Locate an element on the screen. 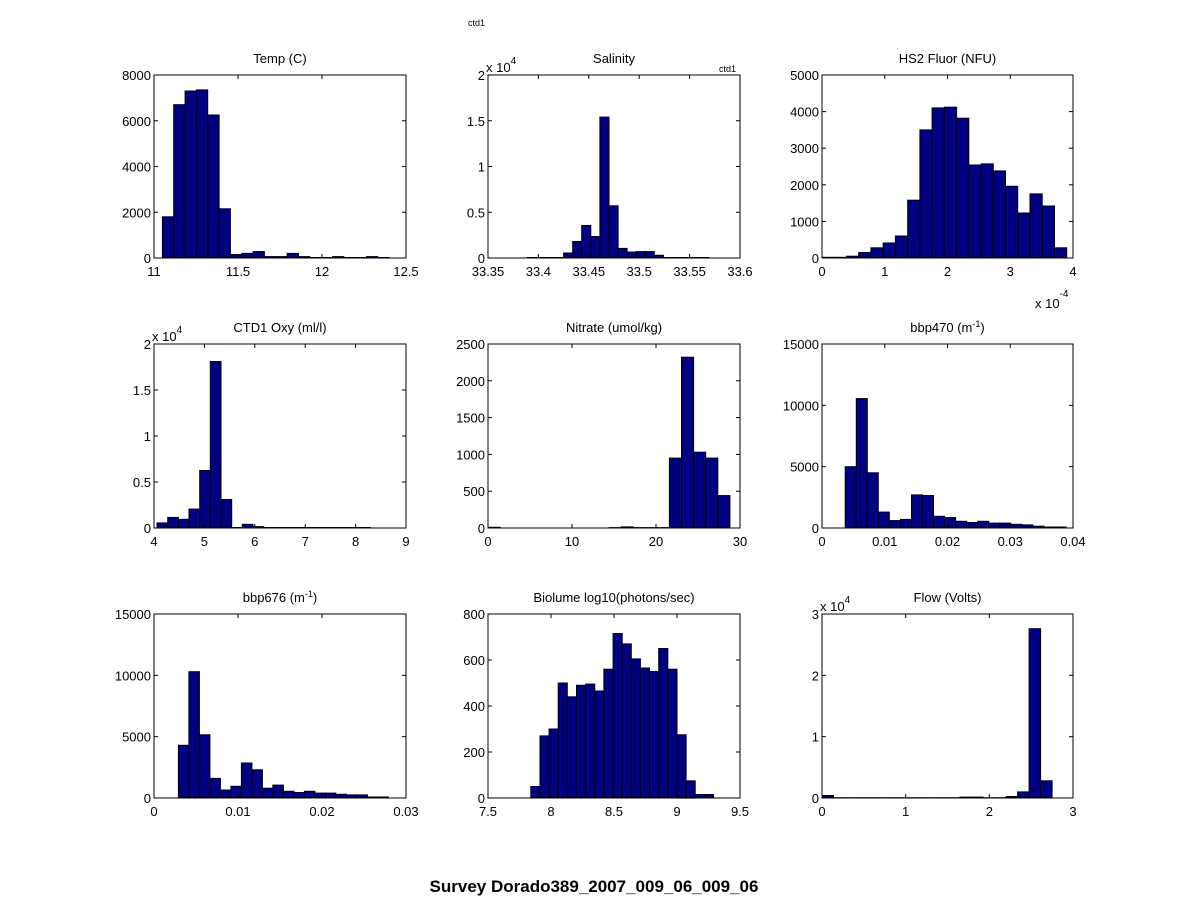 Image resolution: width=1188 pixels, height=900 pixels. x-tick-label: 0.01 is located at coordinates (884, 541).